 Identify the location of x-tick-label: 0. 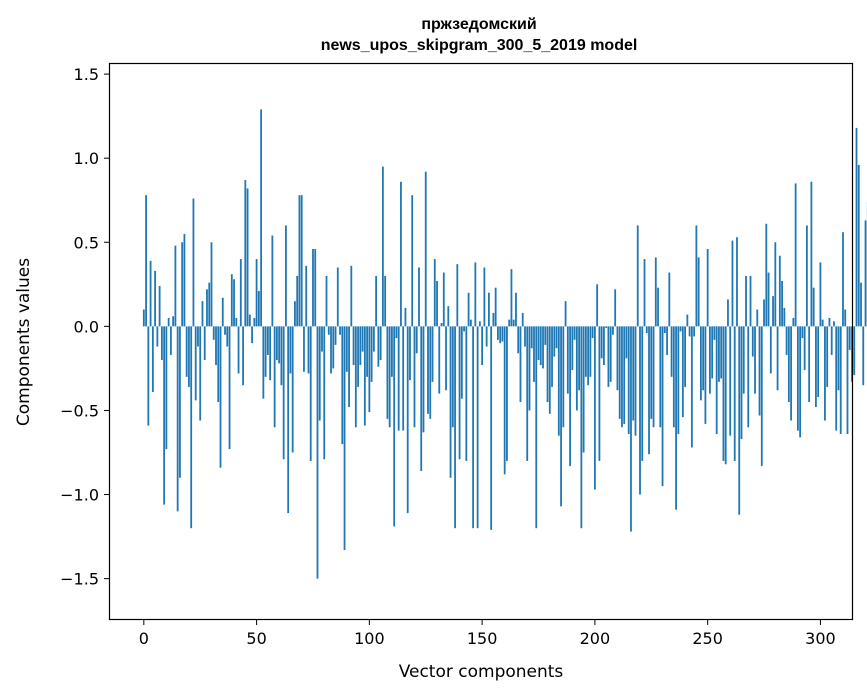
(144, 638).